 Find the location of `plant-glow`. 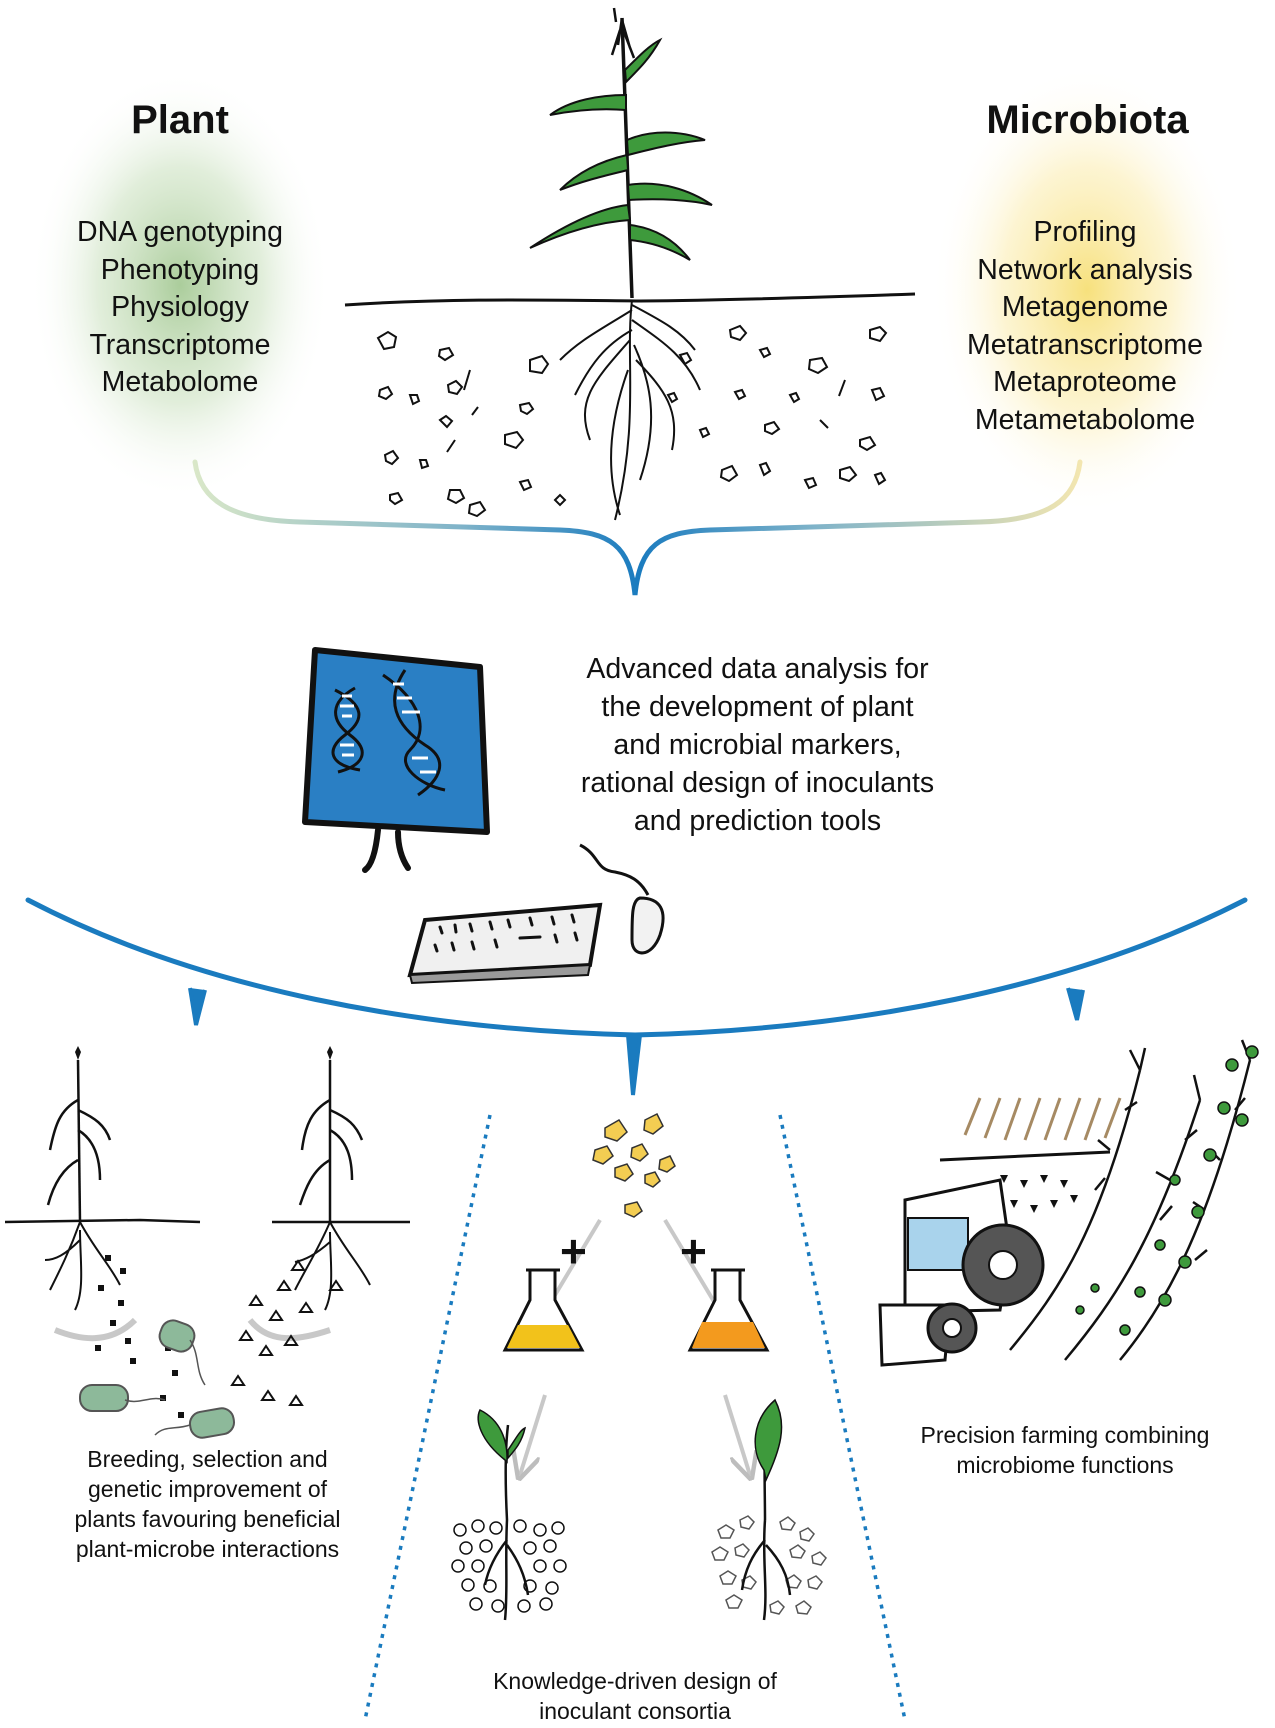

plant-glow is located at coordinates (180, 285).